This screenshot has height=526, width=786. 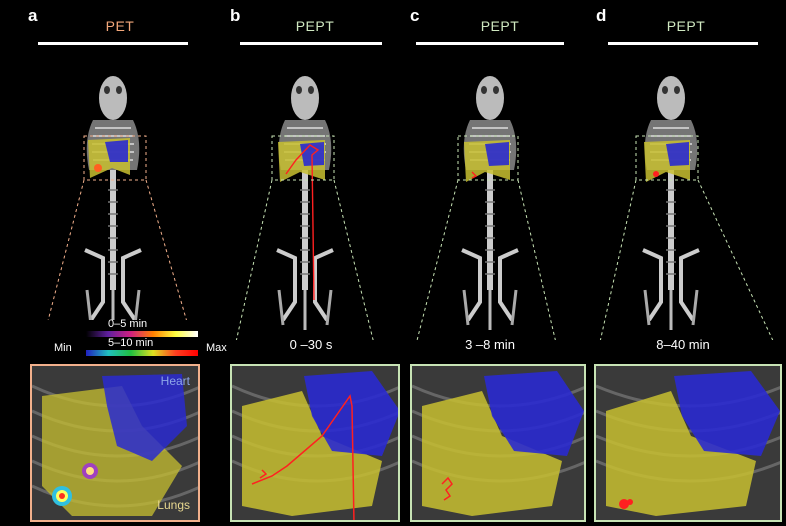 What do you see at coordinates (315, 443) in the screenshot?
I see `inset-b` at bounding box center [315, 443].